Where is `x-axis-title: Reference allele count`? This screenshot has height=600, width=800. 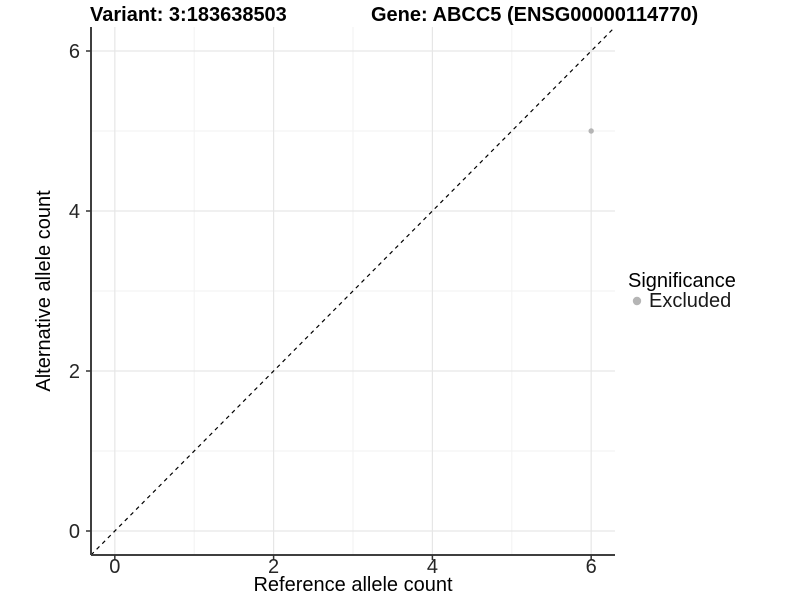 x-axis-title: Reference allele count is located at coordinates (352, 585).